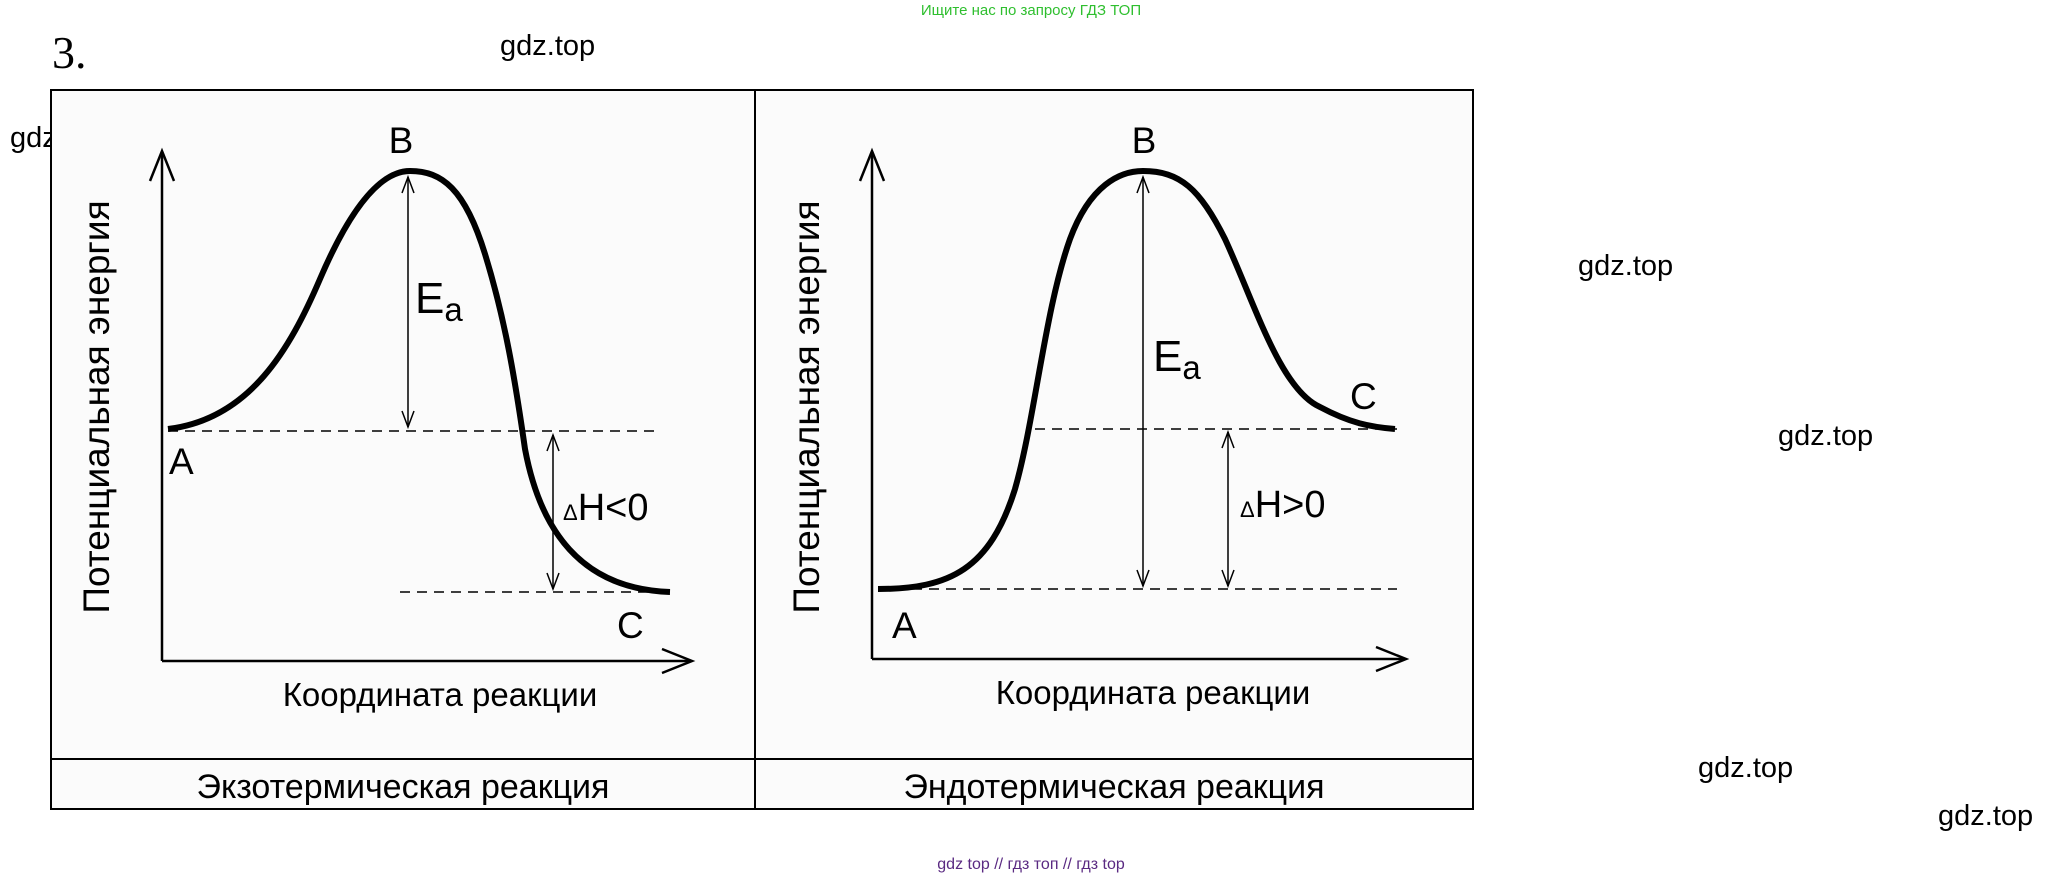 Image resolution: width=2062 pixels, height=878 pixels. I want to click on dh-label: ΔH>0, so click(1282, 505).